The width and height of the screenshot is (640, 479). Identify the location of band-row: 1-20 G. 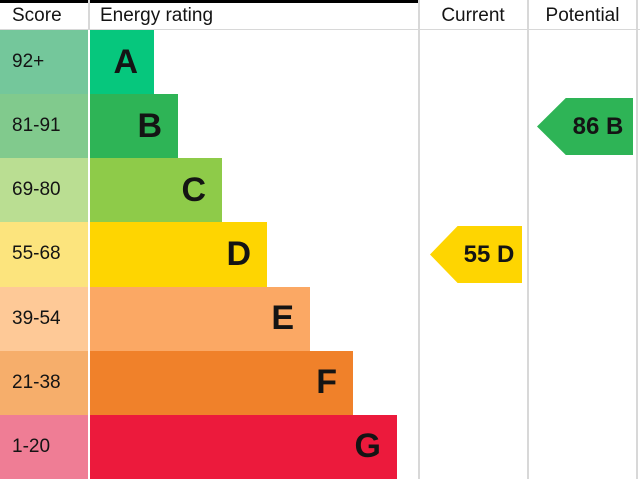
(320, 446).